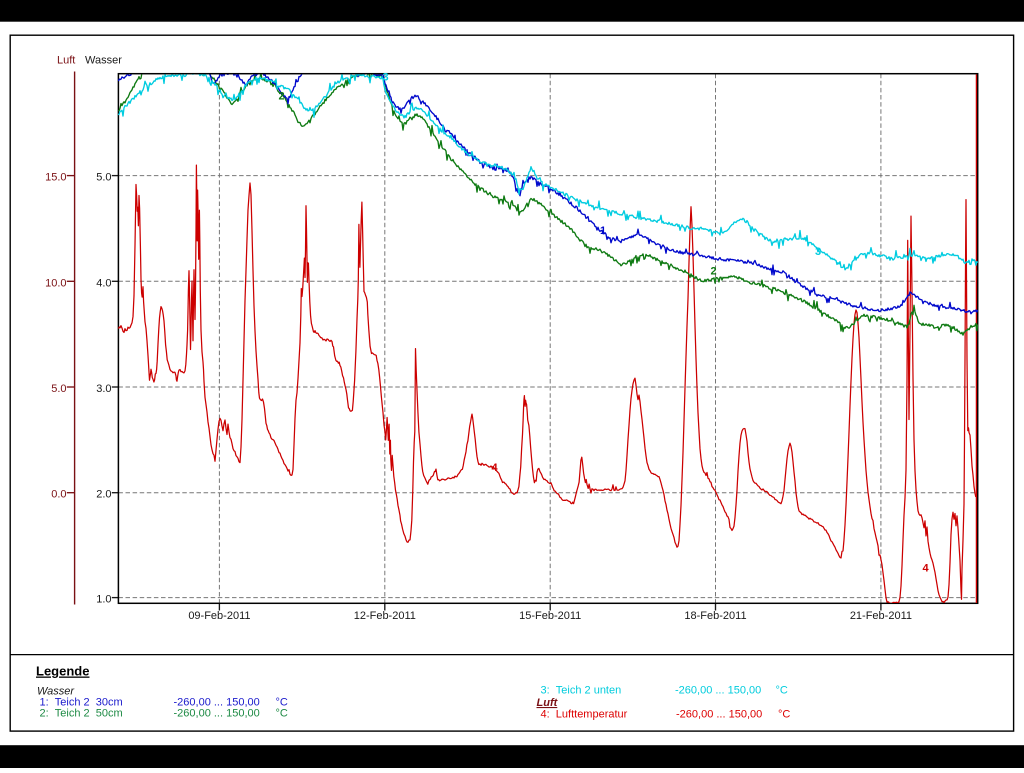  I want to click on svg-text: 2: Teich 2 50cm, so click(81, 714).